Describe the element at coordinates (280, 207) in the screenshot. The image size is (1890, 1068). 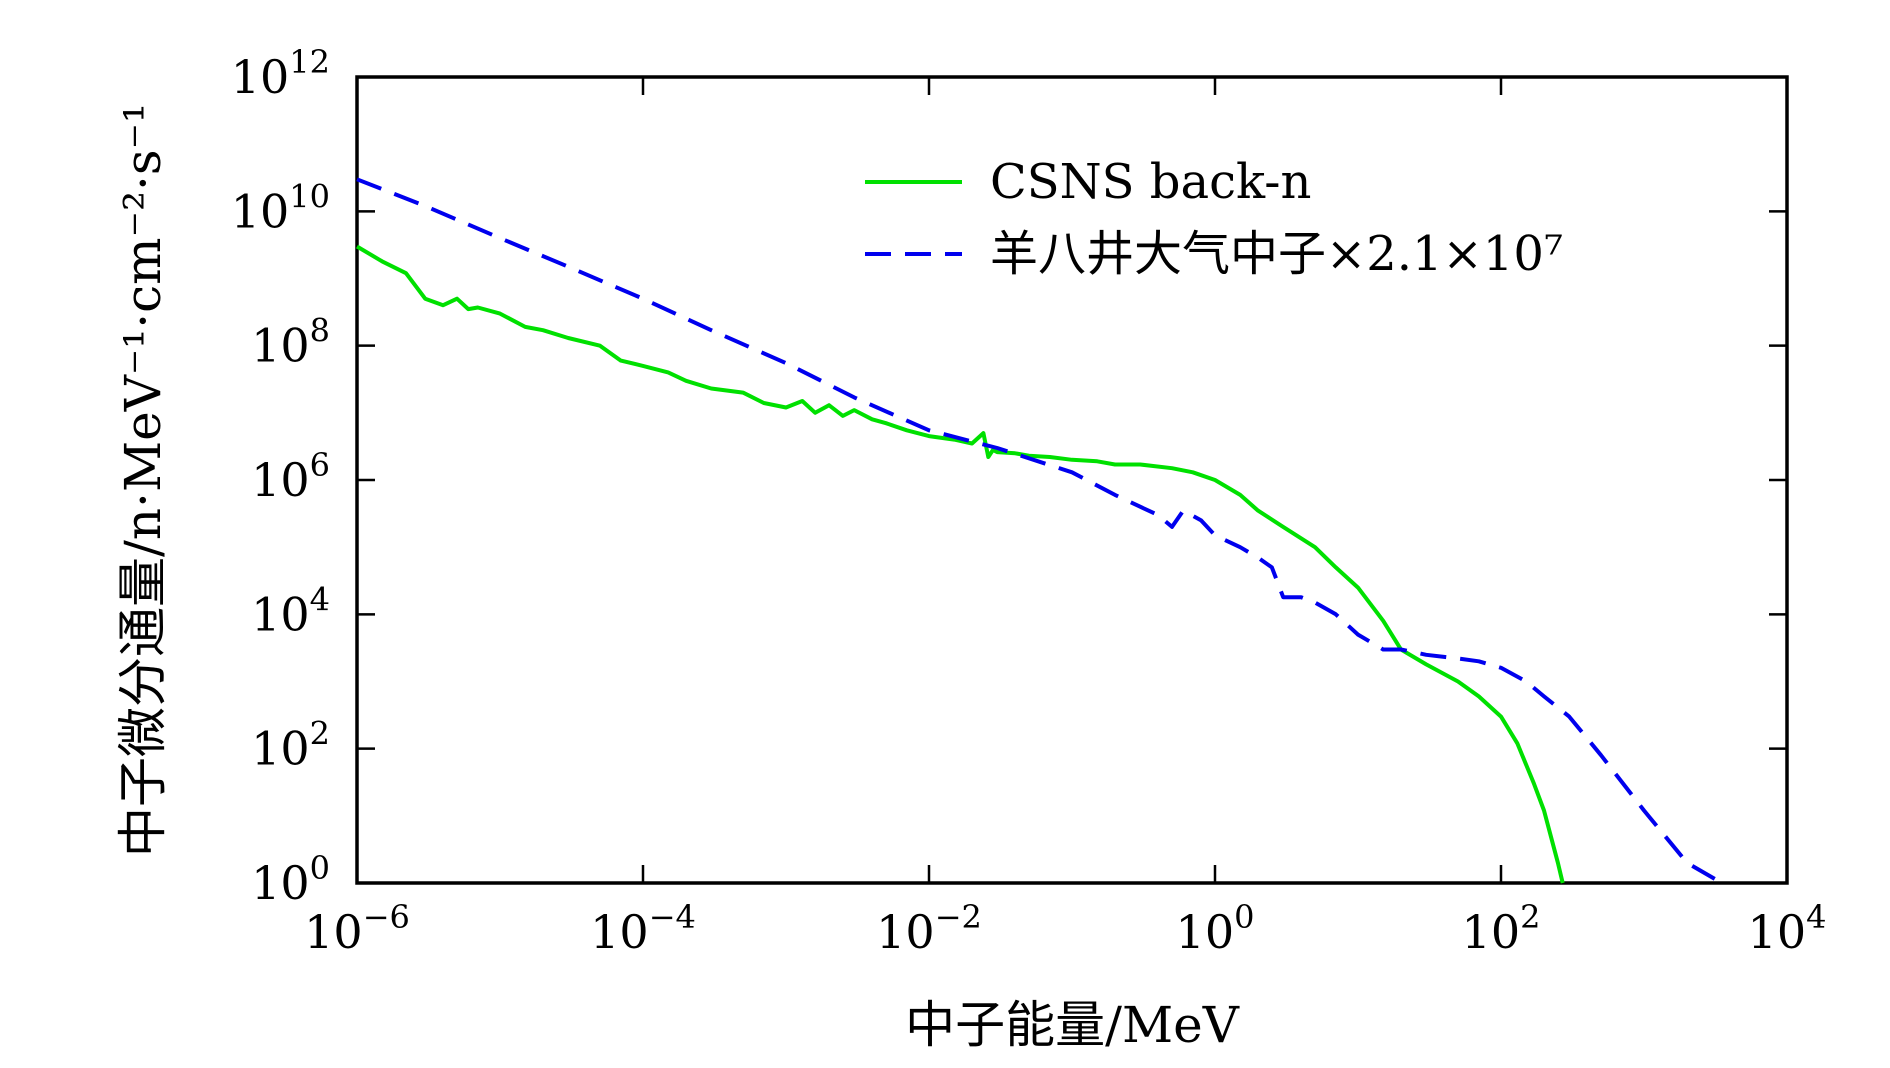
I see `y-tick-label: 10¹⁰` at that location.